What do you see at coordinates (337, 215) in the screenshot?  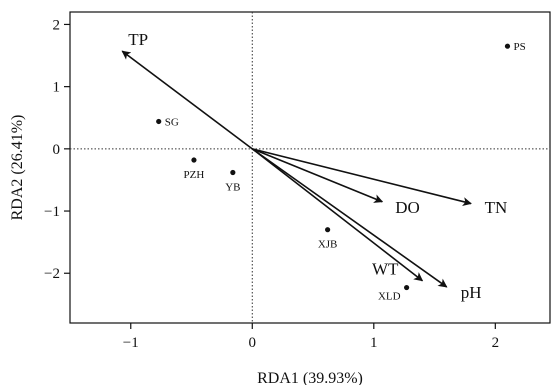 I see `arrow-wt` at bounding box center [337, 215].